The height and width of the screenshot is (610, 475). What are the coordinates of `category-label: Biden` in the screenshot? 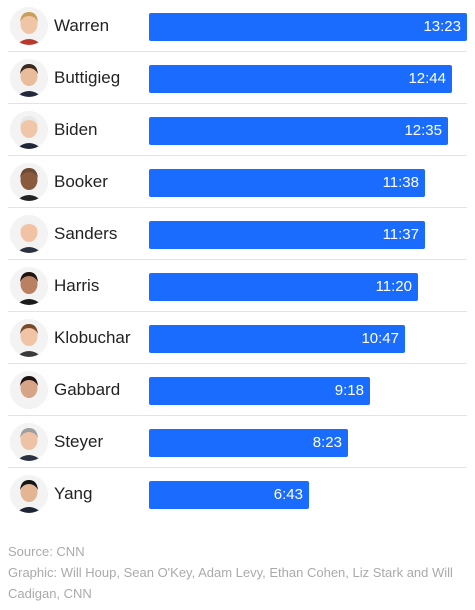 It's located at (76, 129).